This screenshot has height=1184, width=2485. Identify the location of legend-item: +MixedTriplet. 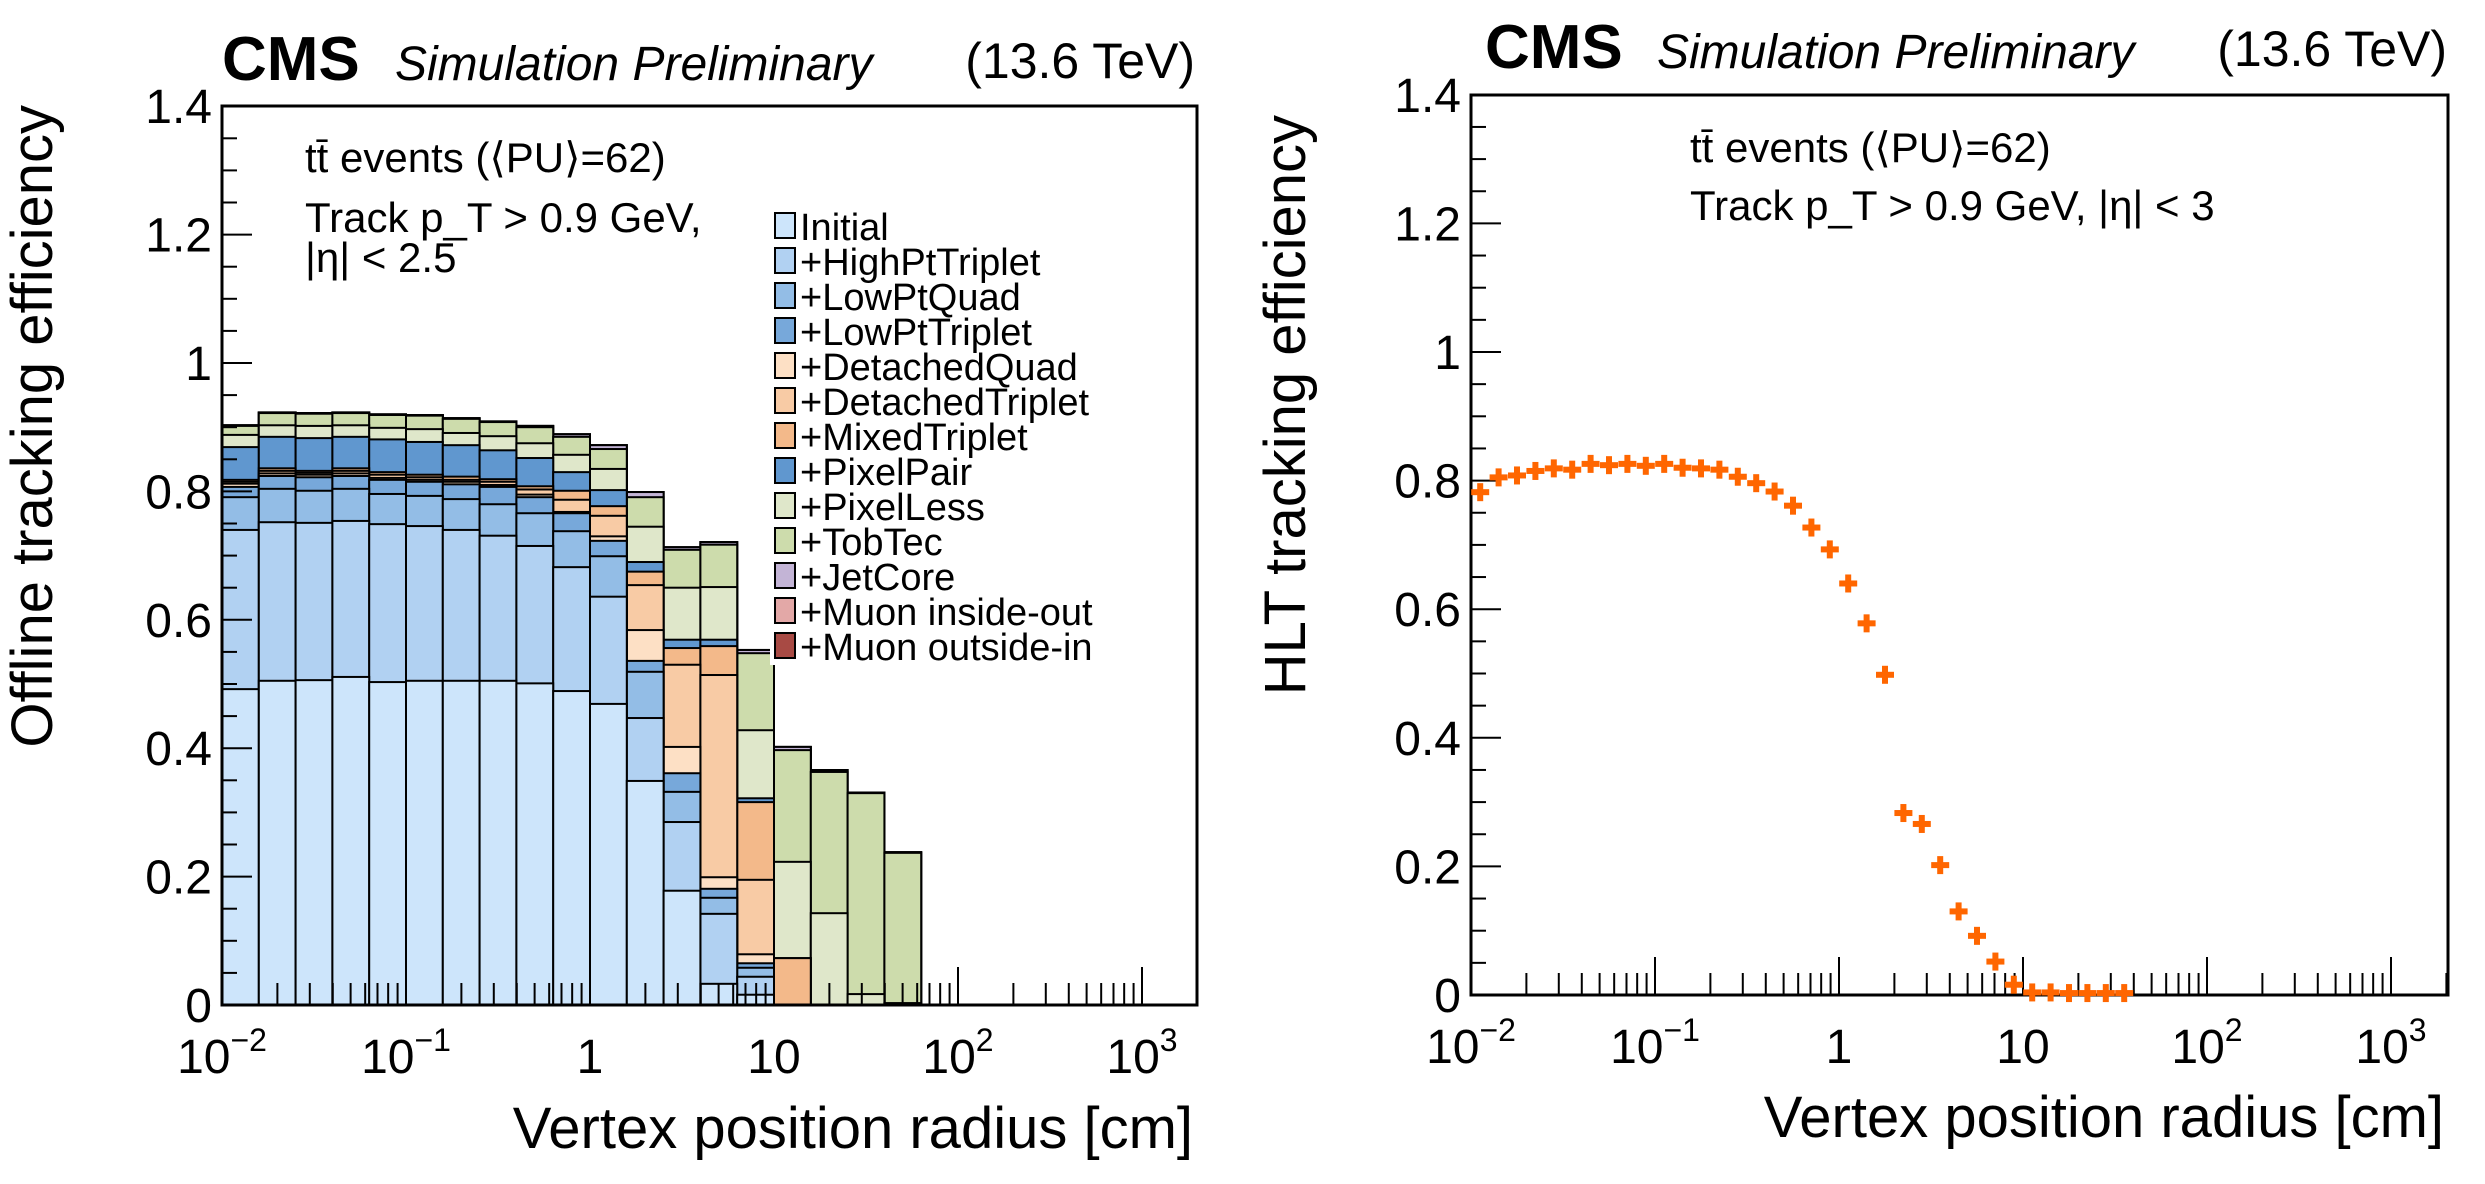
(901, 438).